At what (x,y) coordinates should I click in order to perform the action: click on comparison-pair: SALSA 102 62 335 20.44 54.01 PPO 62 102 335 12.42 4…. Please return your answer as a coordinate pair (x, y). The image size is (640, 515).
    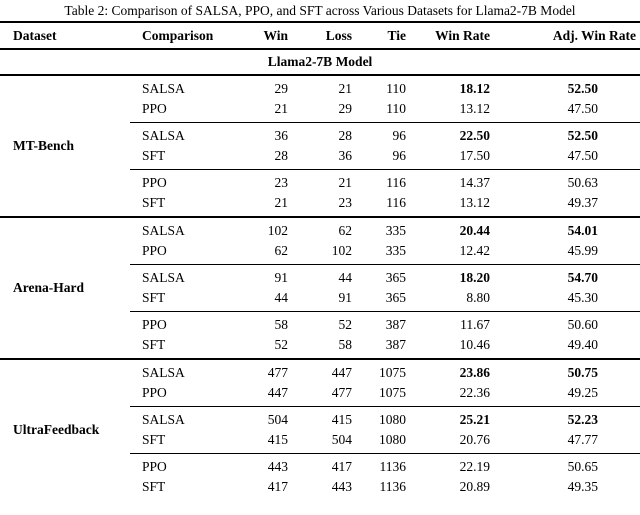
    Looking at the image, I should click on (385, 241).